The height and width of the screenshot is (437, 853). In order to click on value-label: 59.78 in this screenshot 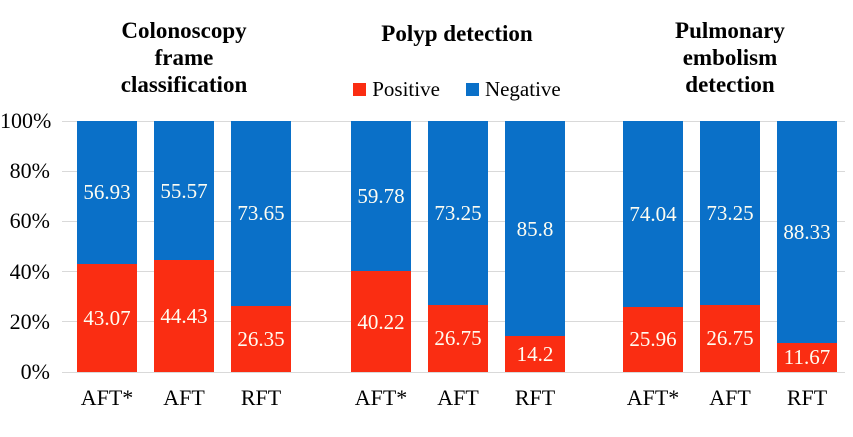, I will do `click(381, 196)`.